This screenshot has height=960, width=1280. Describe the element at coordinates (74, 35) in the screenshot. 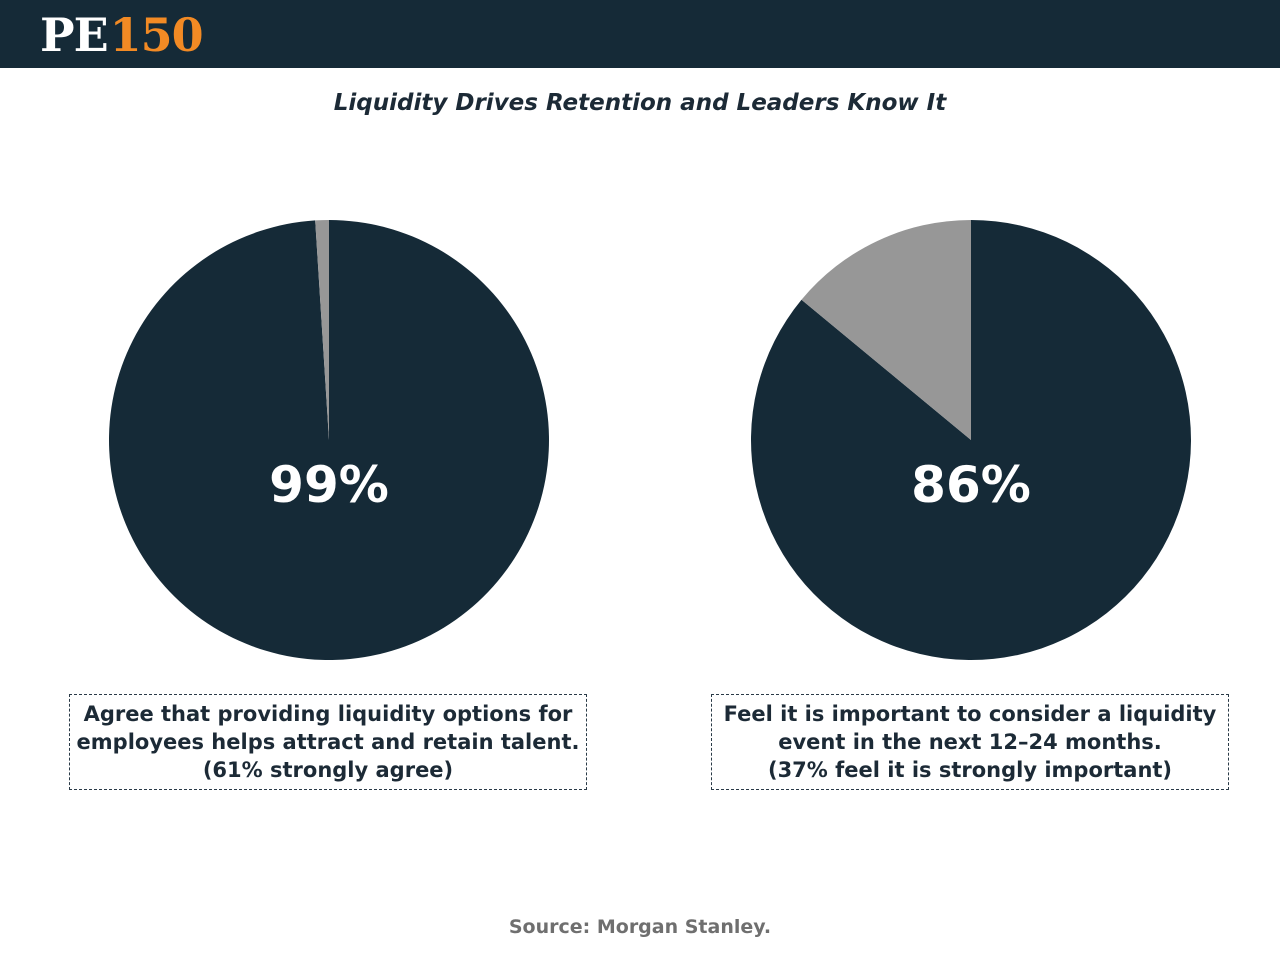

I see `logo-pe-text: PE` at that location.